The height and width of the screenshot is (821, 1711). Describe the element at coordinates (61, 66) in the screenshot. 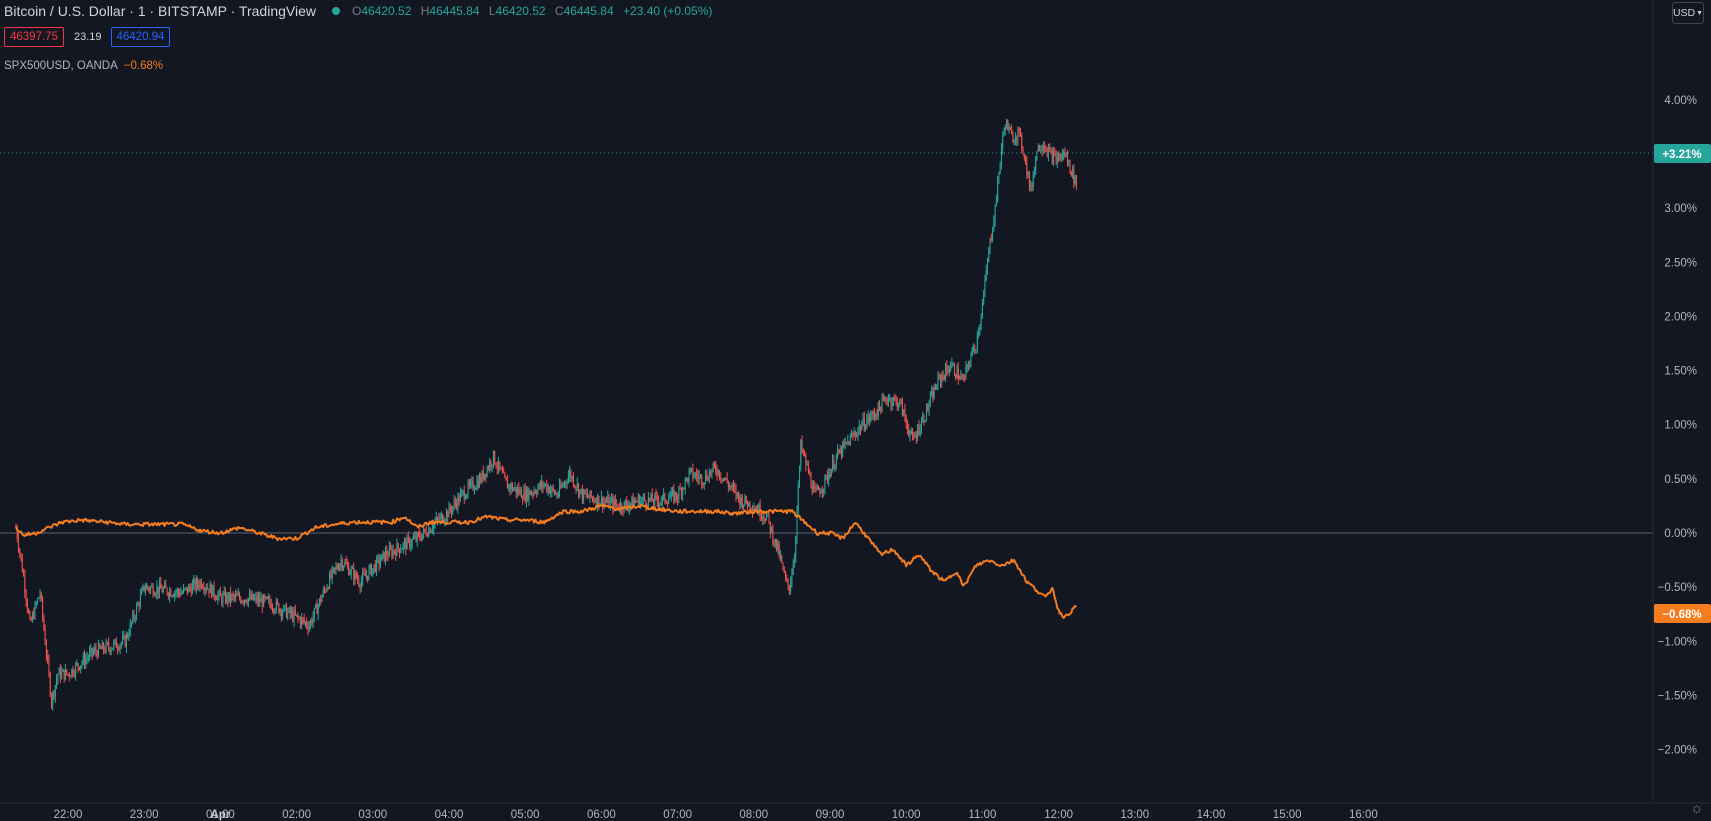

I see `compare-symbol-name: SPX500USD, OANDA` at that location.